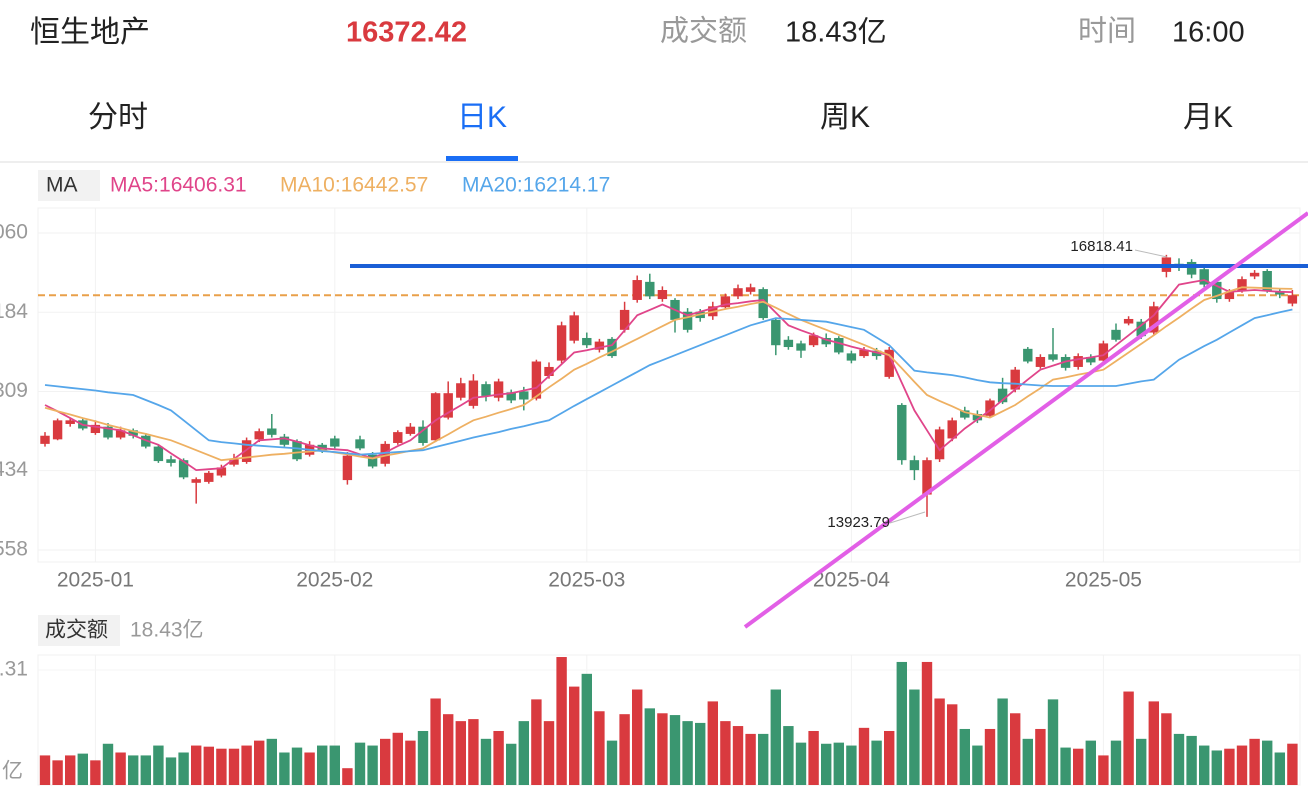  I want to click on volume-value: 18.43亿, so click(167, 630).